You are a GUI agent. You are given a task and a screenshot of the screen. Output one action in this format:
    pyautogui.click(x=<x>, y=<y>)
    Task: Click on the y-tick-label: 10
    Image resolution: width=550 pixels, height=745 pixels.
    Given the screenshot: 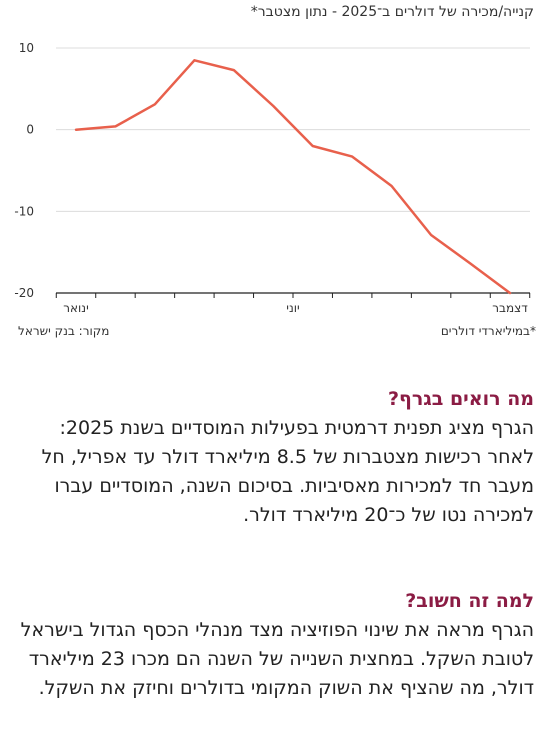 What is the action you would take?
    pyautogui.click(x=26, y=48)
    